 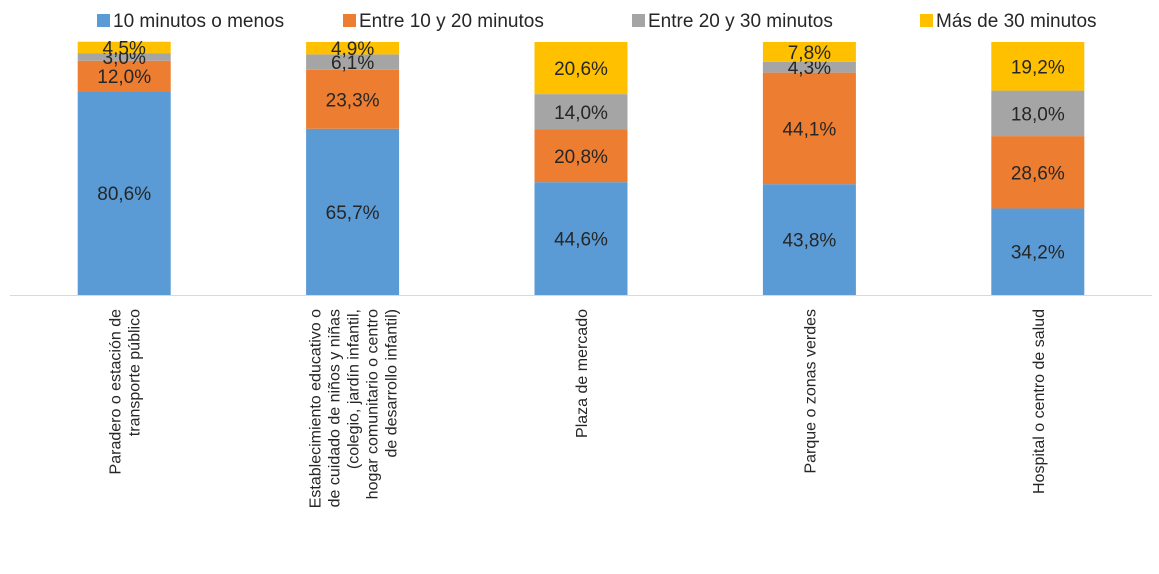 What do you see at coordinates (373, 404) in the screenshot?
I see `category-tick-label: hogar comunitario o centro` at bounding box center [373, 404].